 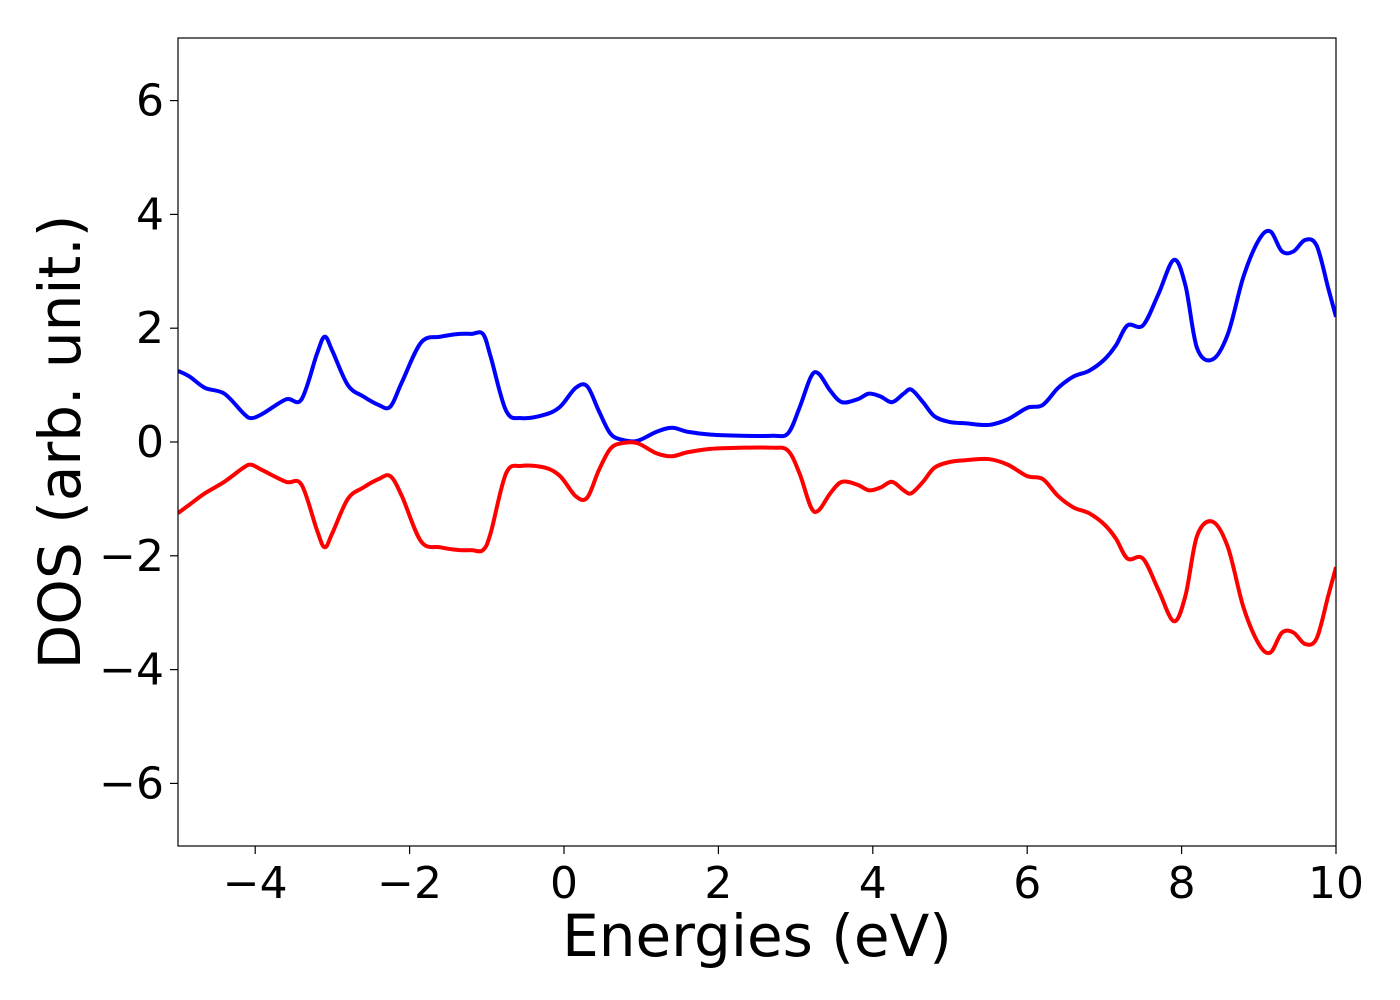 What do you see at coordinates (873, 883) in the screenshot?
I see `x-tick-label: 4` at bounding box center [873, 883].